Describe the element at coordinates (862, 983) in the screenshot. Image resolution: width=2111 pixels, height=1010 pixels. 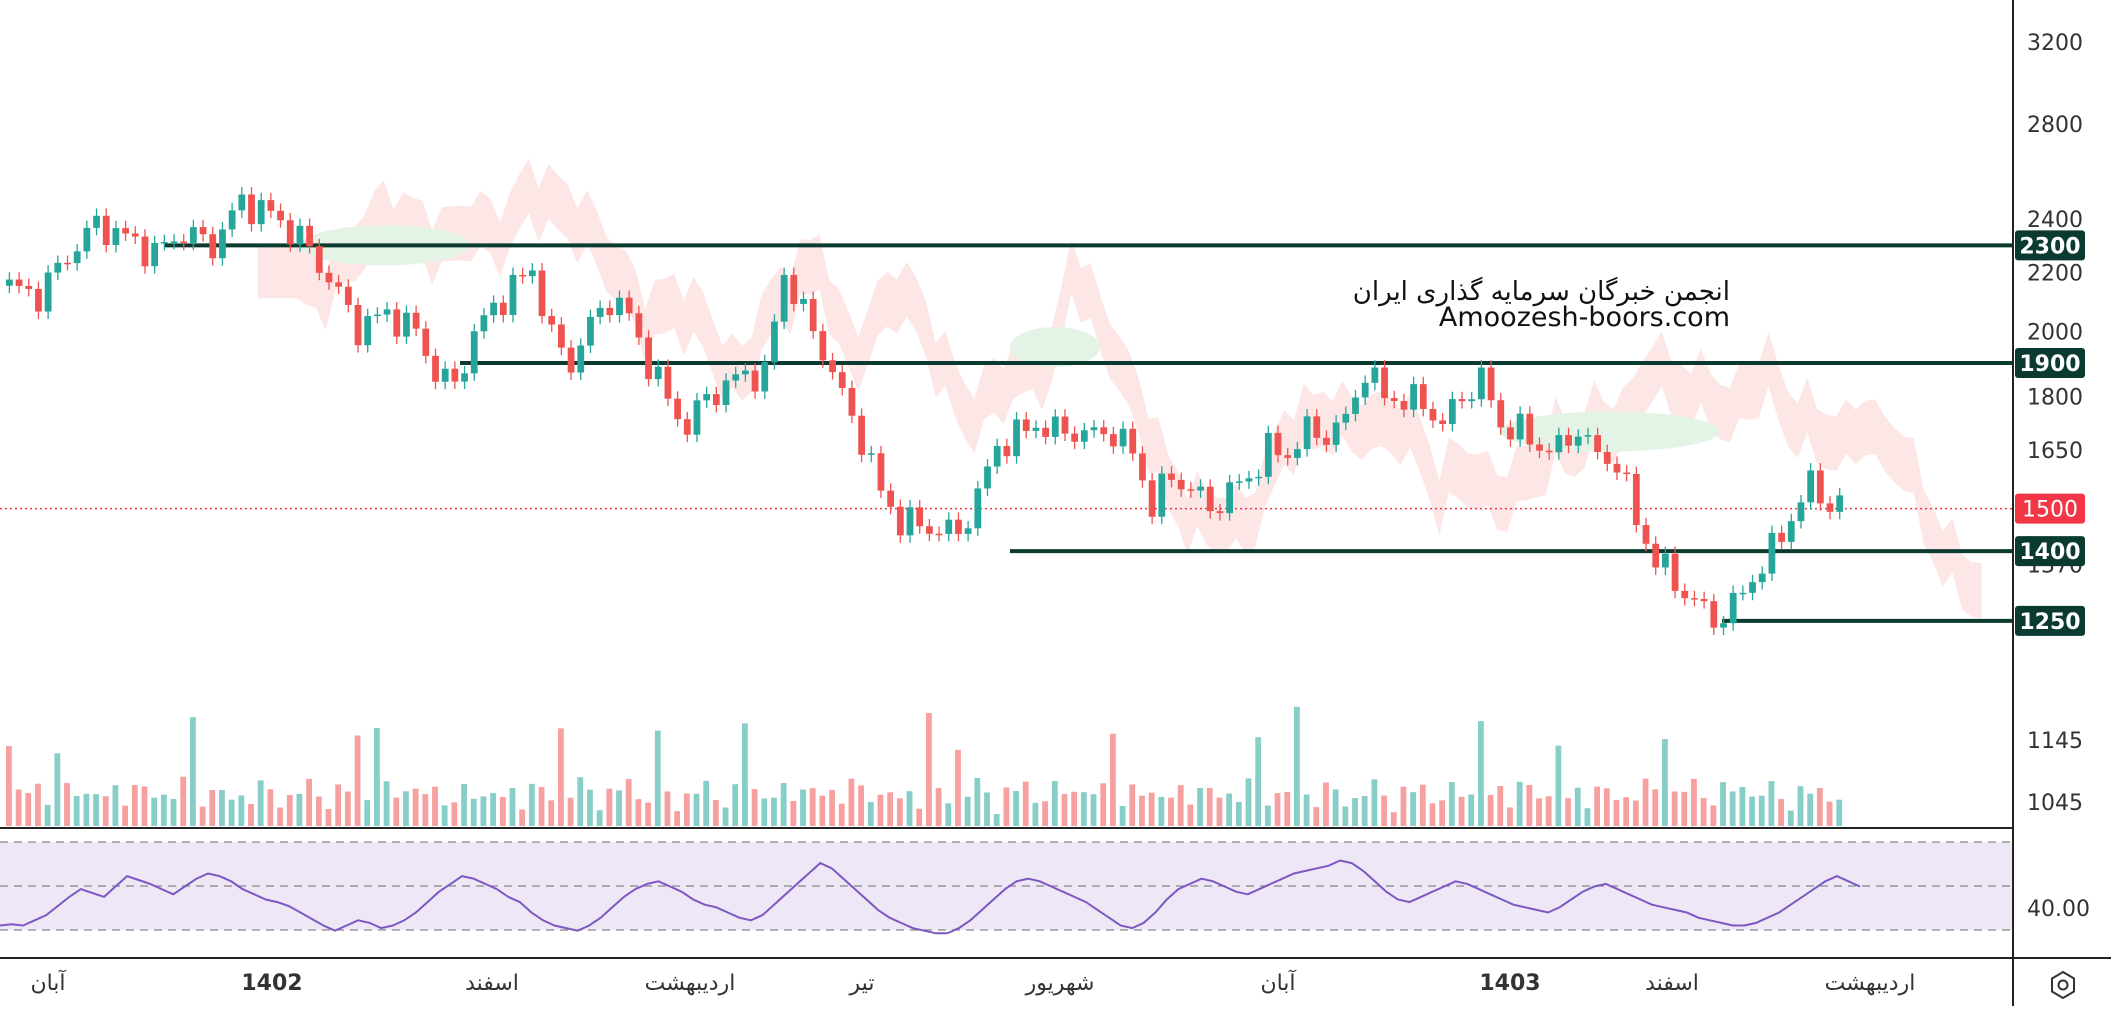
I see `time-label-4: تیر` at that location.